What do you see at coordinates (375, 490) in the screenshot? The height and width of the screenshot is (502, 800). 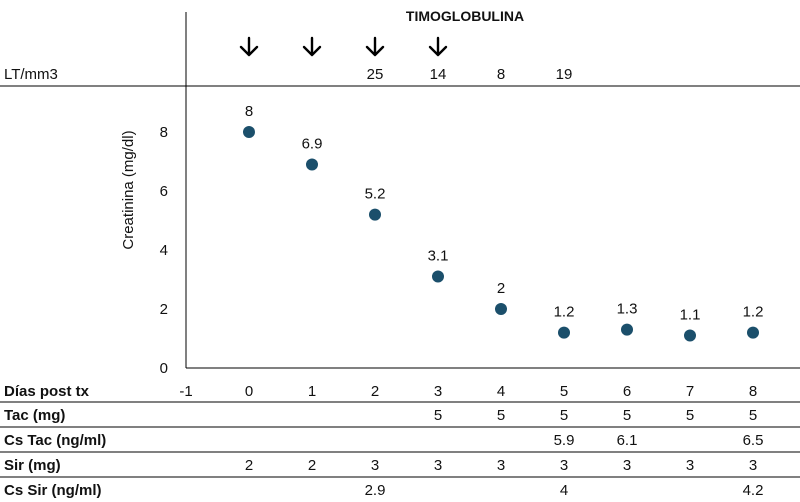 I see `table-cell: 2.9` at bounding box center [375, 490].